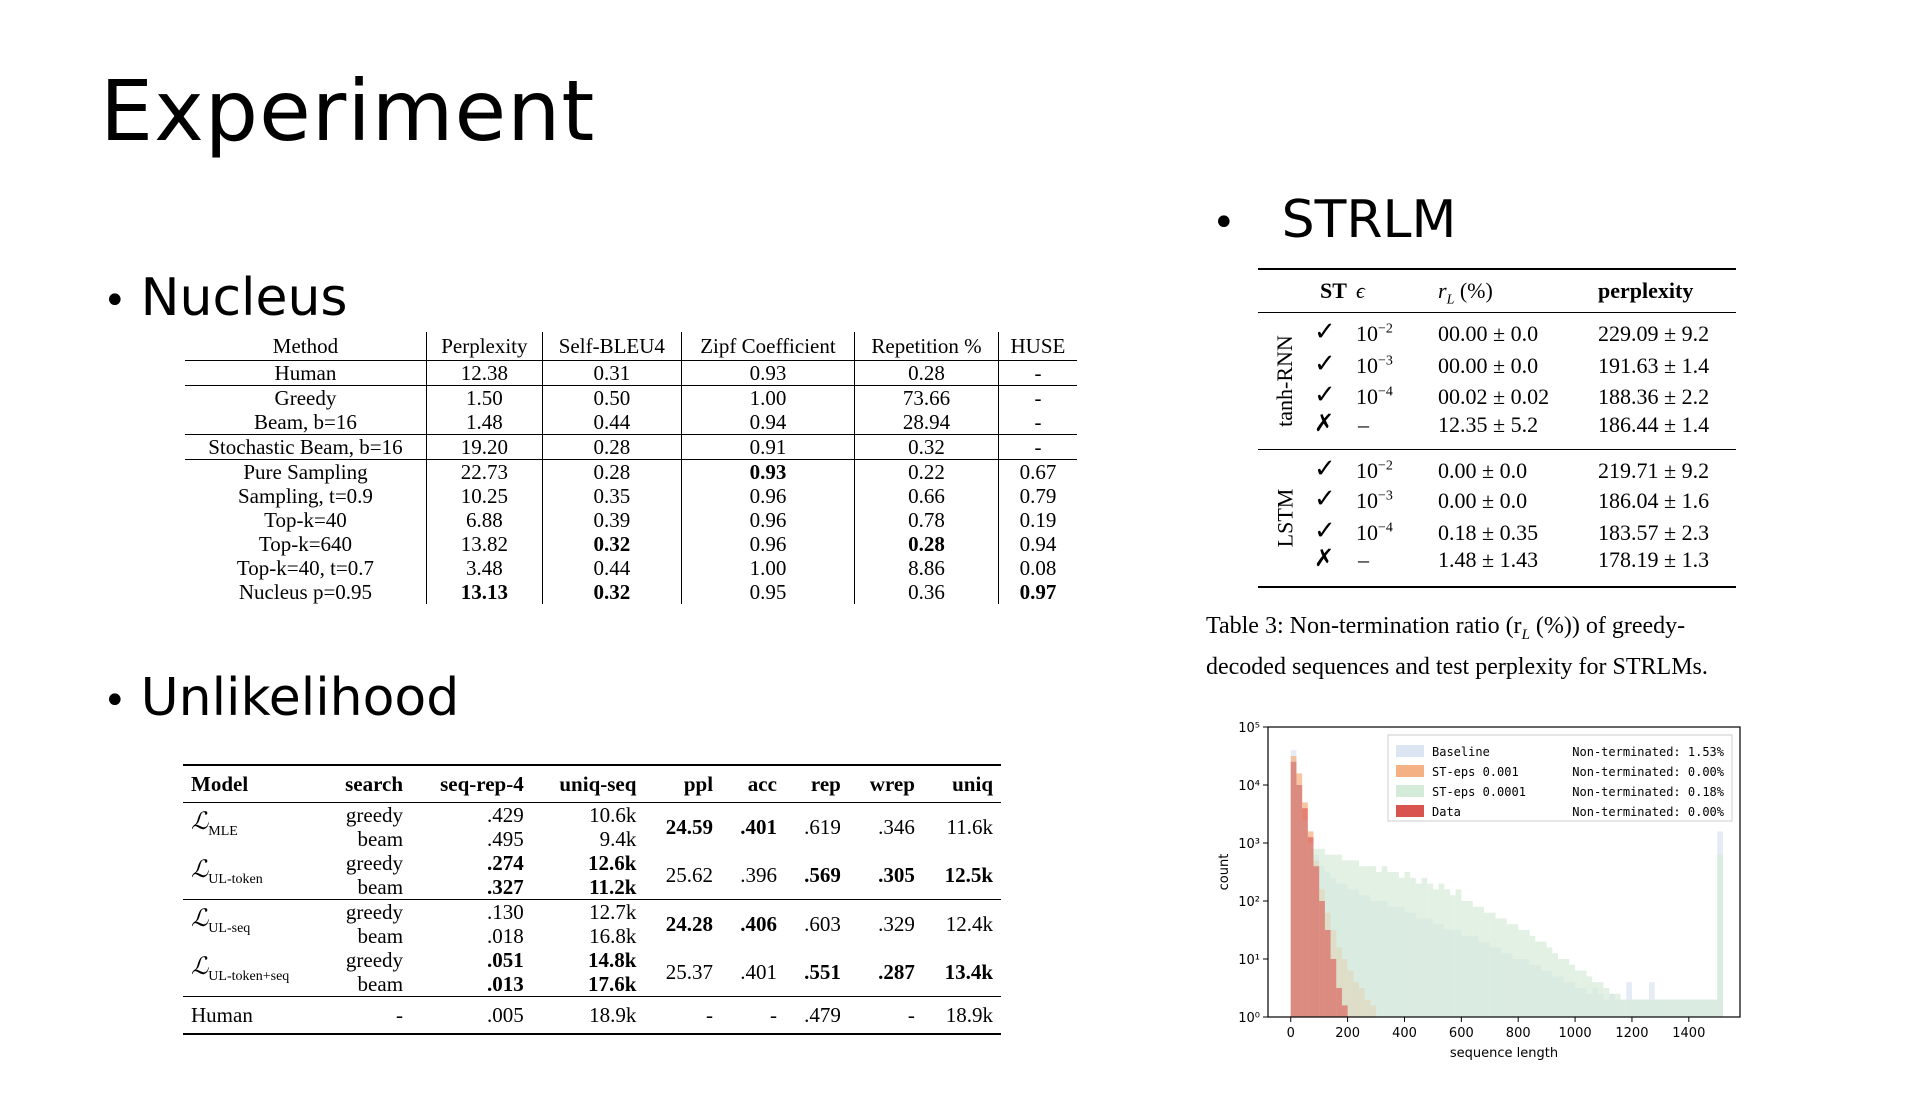 The image size is (1908, 1096). What do you see at coordinates (1450, 300) in the screenshot?
I see `rl-subscript: L` at bounding box center [1450, 300].